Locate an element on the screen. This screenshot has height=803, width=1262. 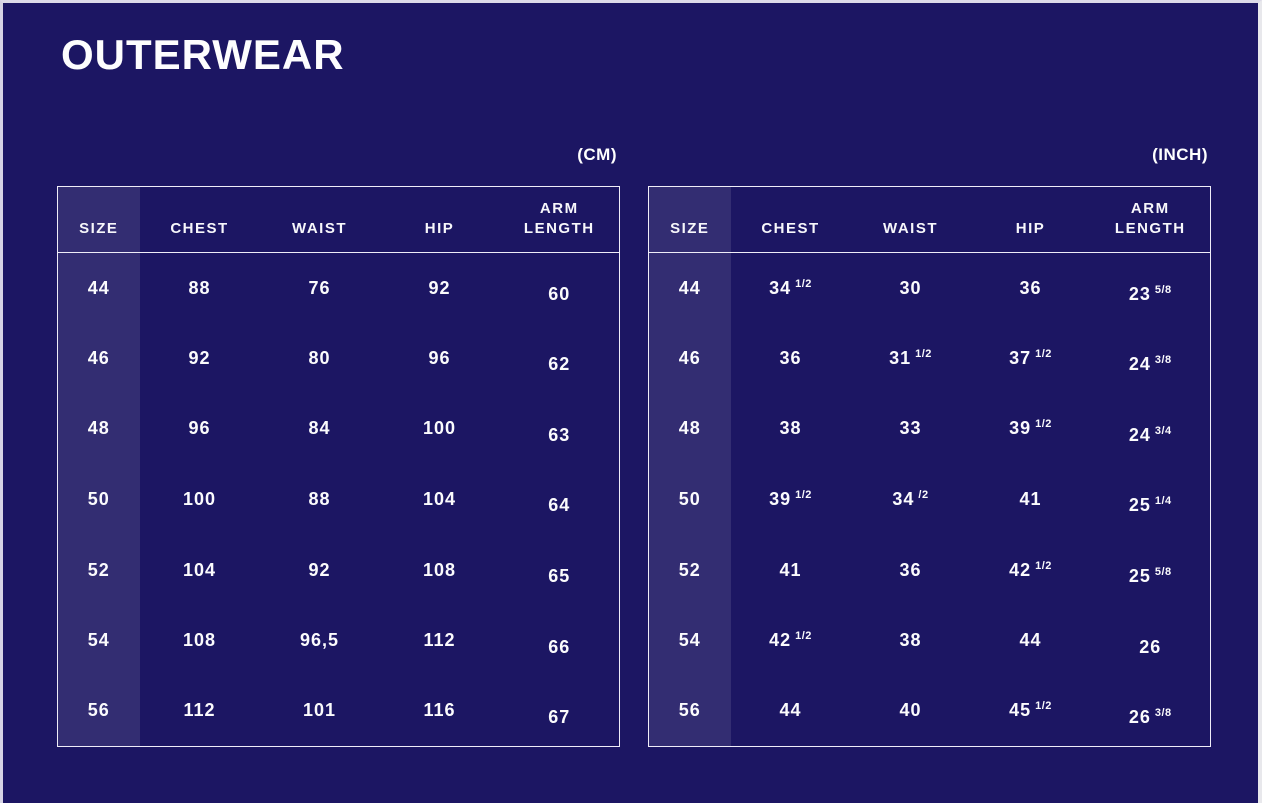
waist-cell: 34/2 is located at coordinates (911, 499).